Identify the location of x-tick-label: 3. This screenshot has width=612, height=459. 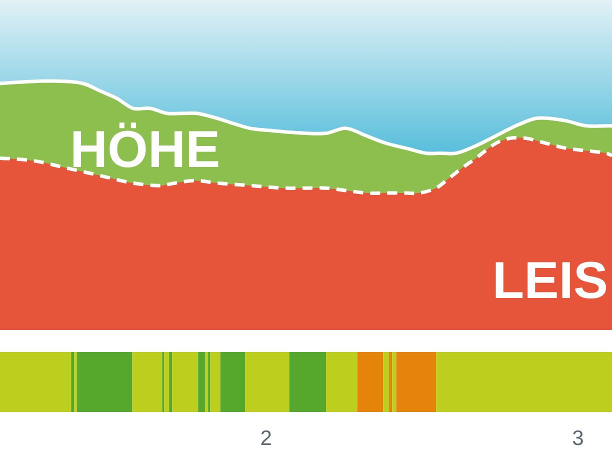
(578, 438).